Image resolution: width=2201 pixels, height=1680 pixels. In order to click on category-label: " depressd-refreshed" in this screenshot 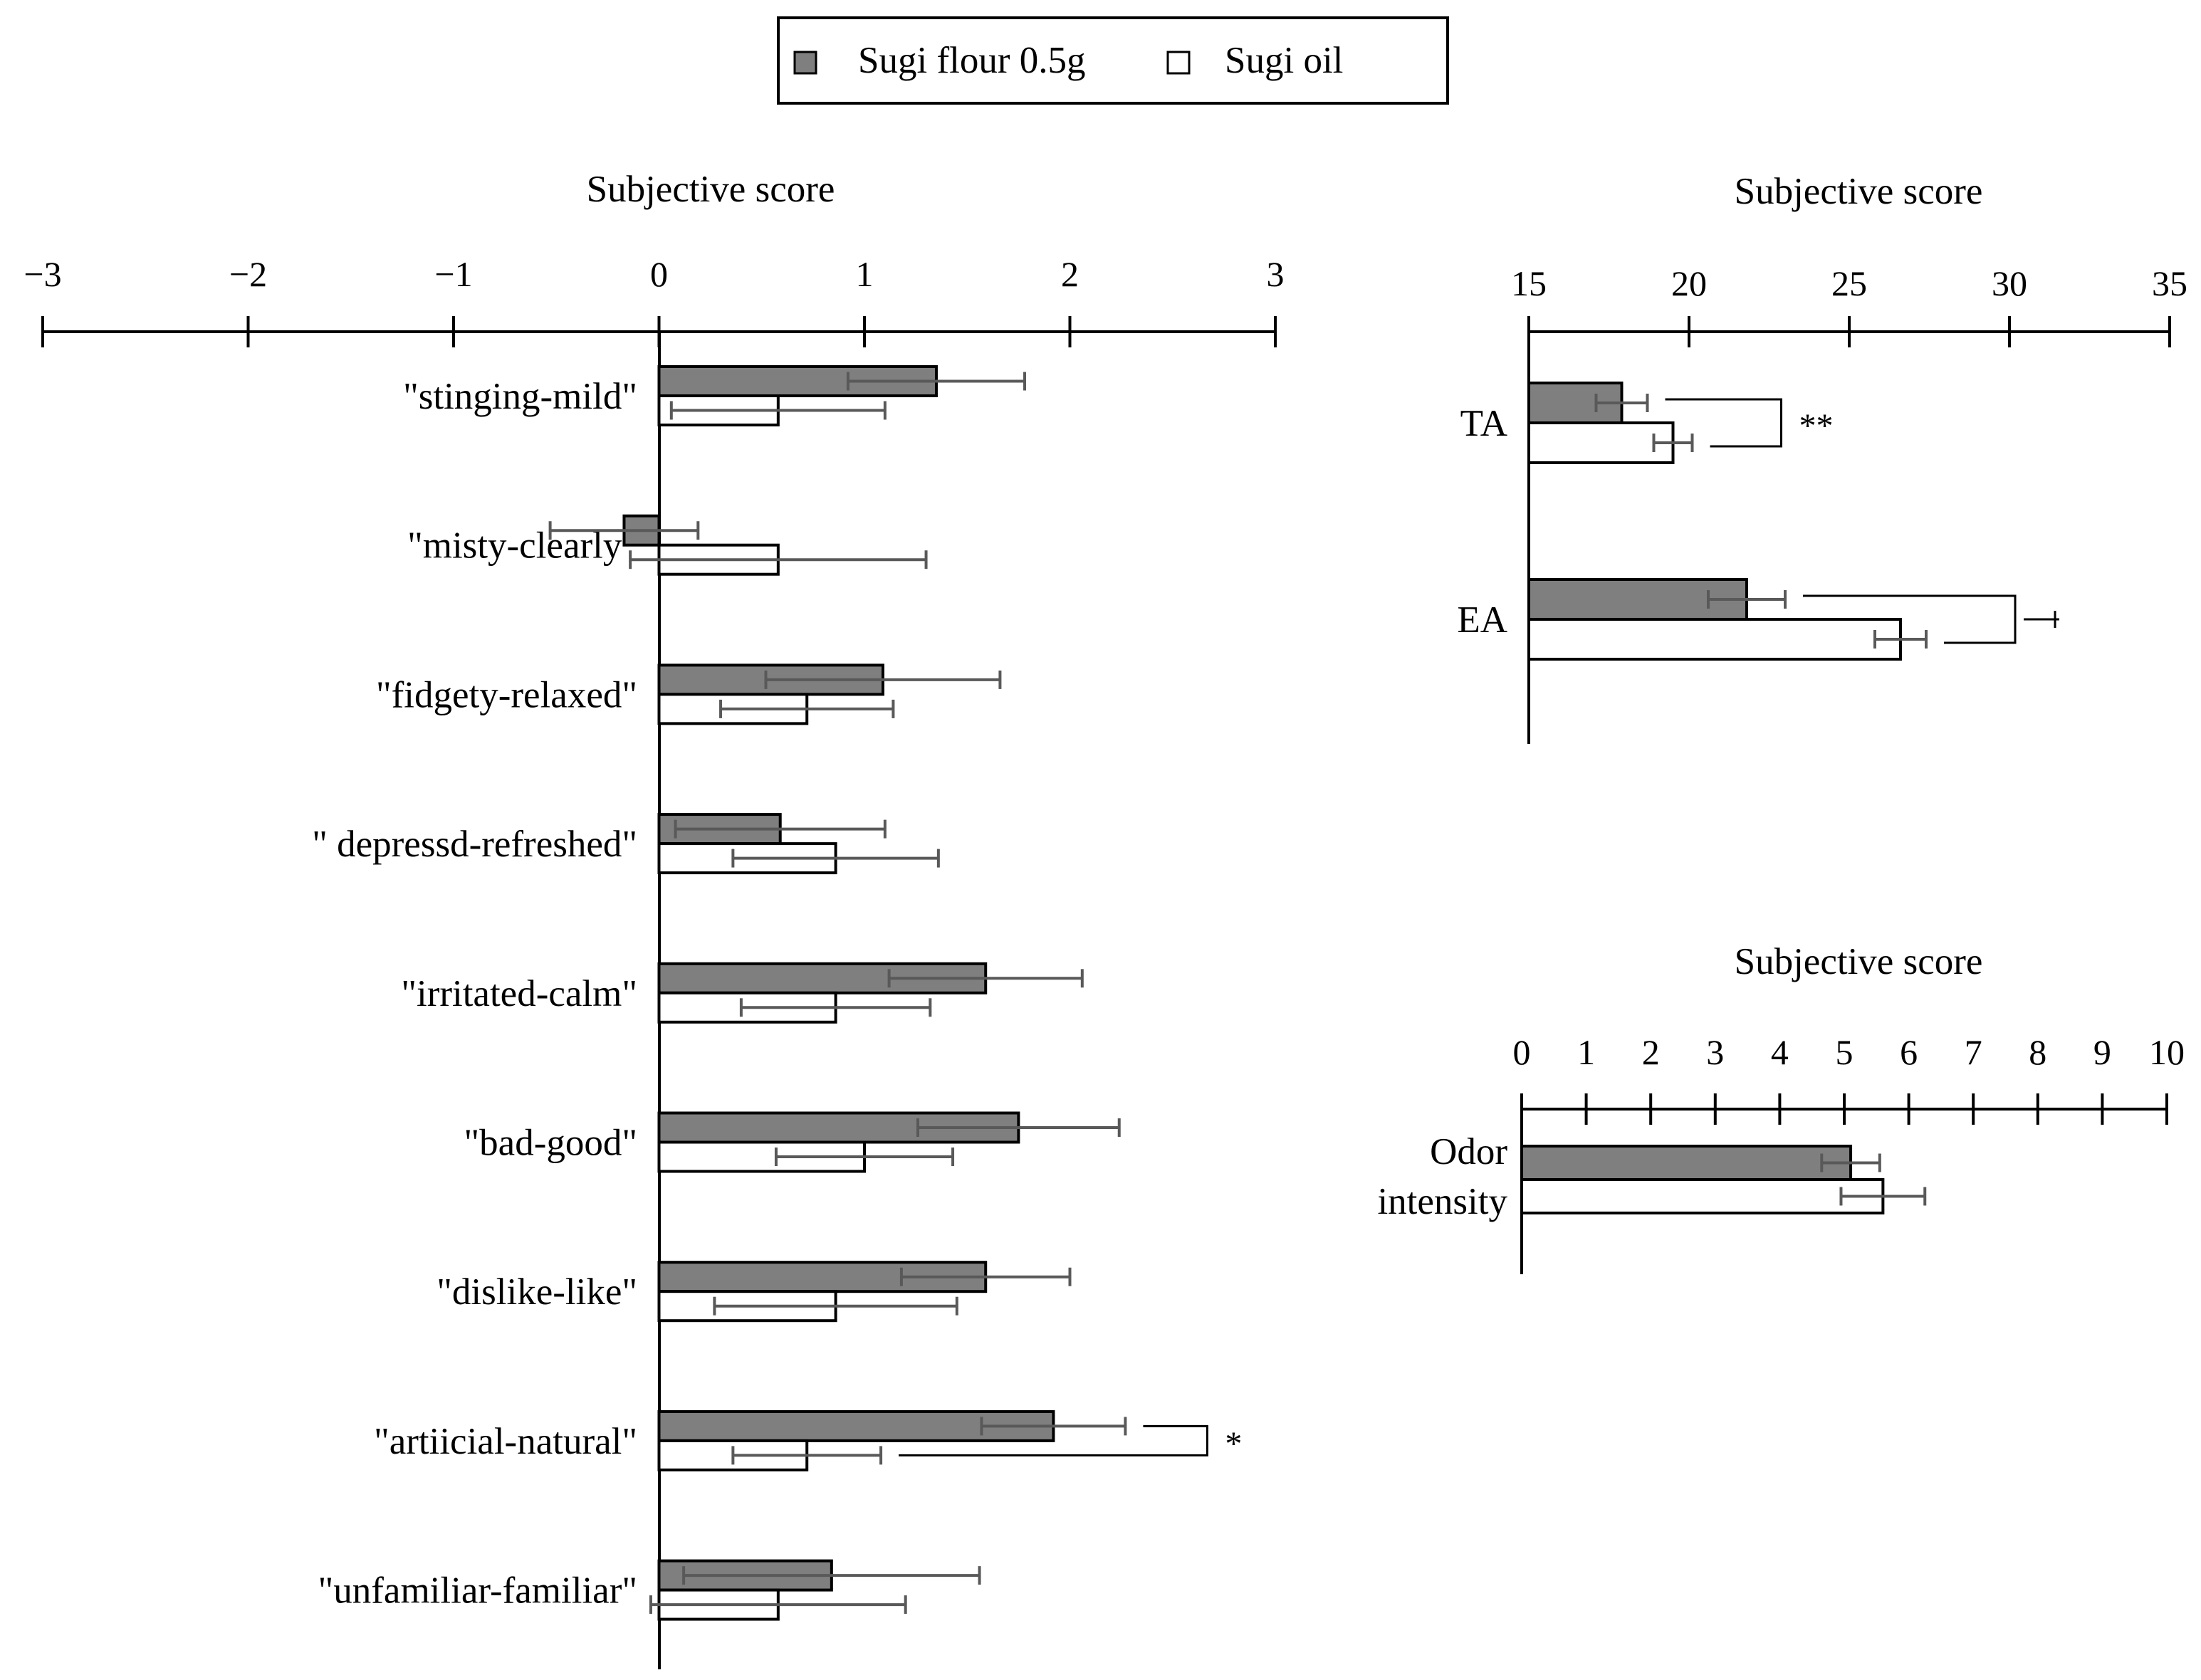, I will do `click(474, 844)`.